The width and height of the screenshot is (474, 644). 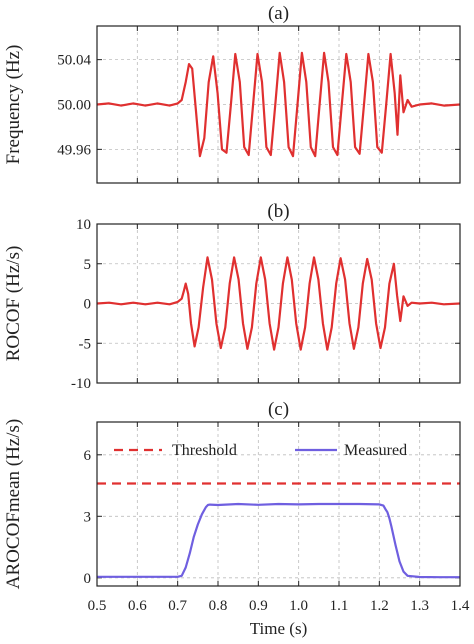 What do you see at coordinates (278, 13) in the screenshot?
I see `panel-title: (a)` at bounding box center [278, 13].